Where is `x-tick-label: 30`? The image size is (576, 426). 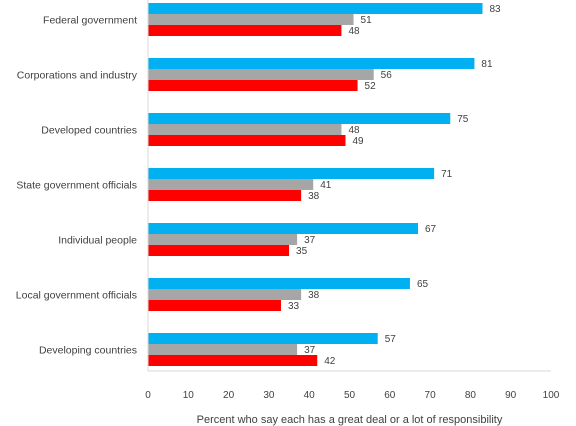
x-tick-label: 30 is located at coordinates (269, 395).